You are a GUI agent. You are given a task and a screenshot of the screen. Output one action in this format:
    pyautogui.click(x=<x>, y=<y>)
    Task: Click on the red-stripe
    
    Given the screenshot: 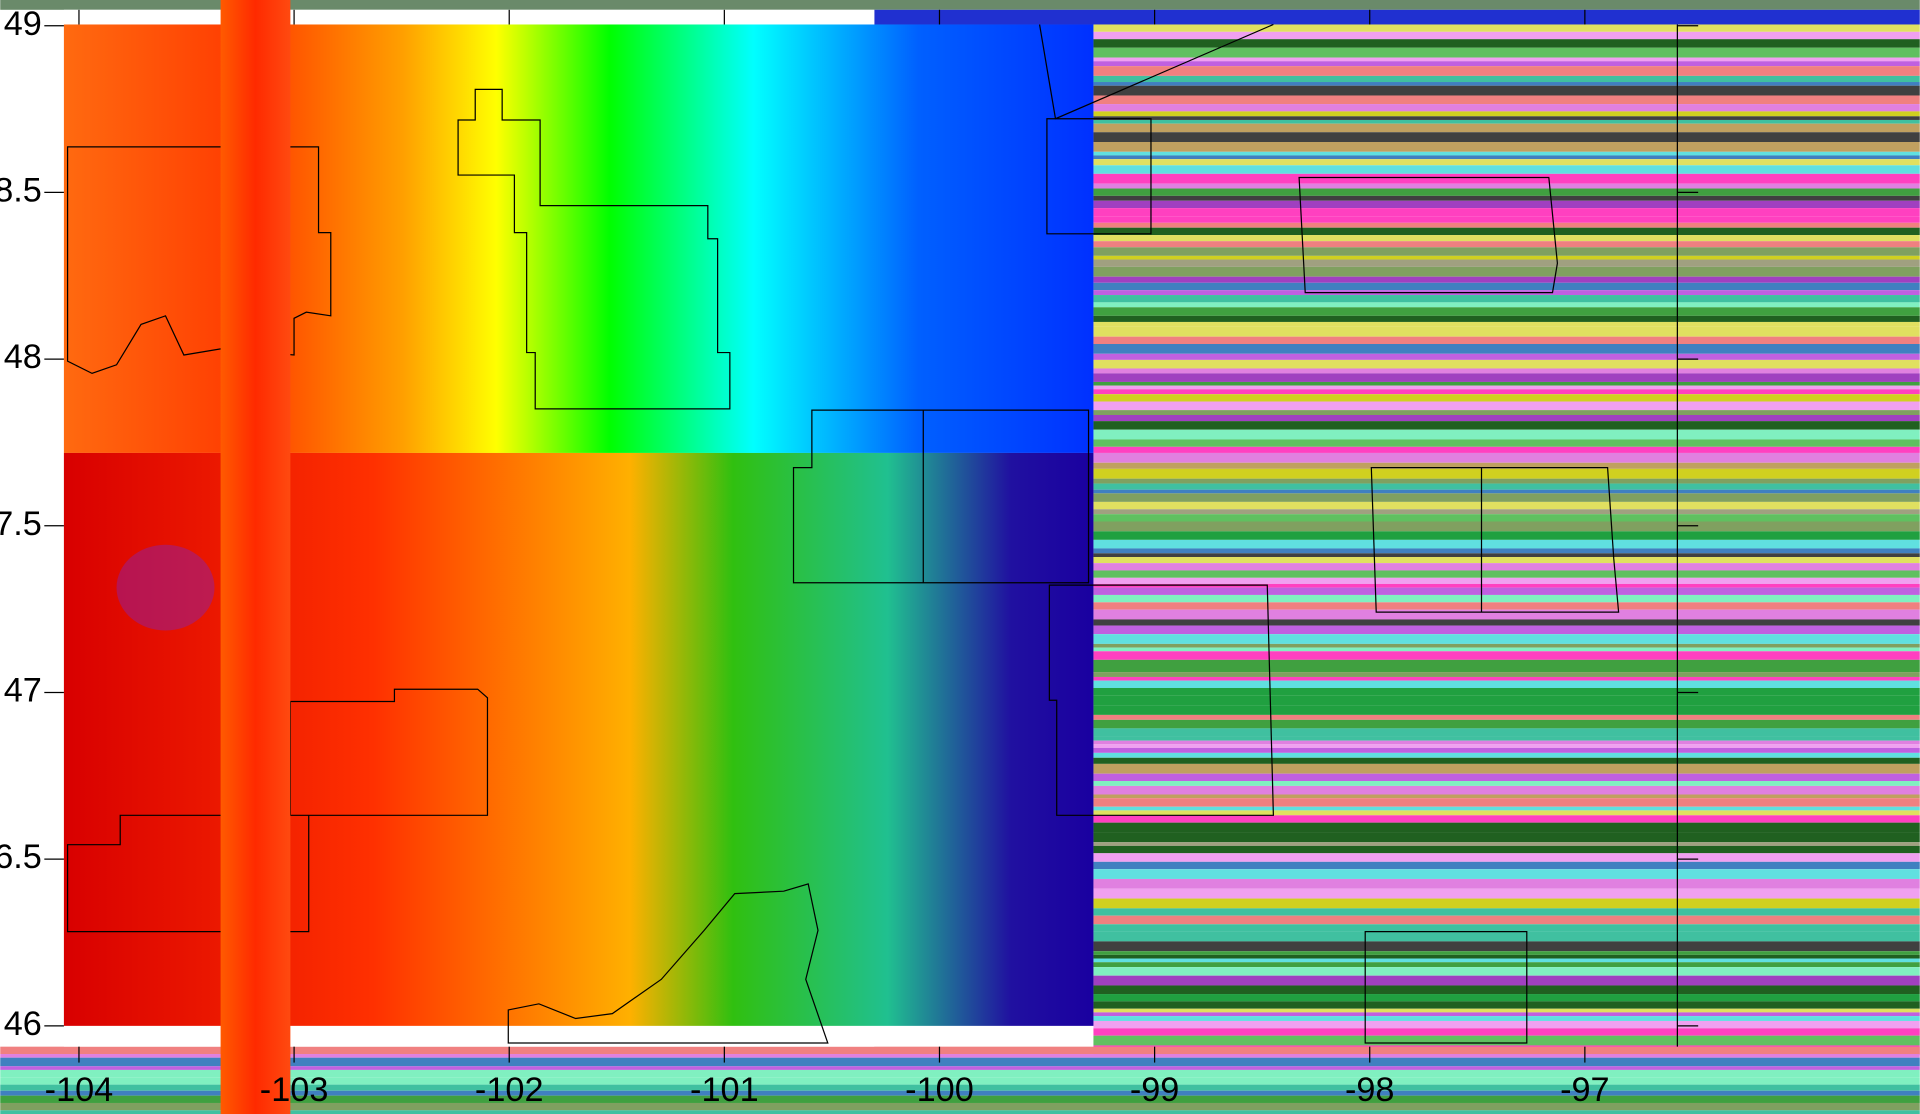 What is the action you would take?
    pyautogui.click(x=255, y=557)
    